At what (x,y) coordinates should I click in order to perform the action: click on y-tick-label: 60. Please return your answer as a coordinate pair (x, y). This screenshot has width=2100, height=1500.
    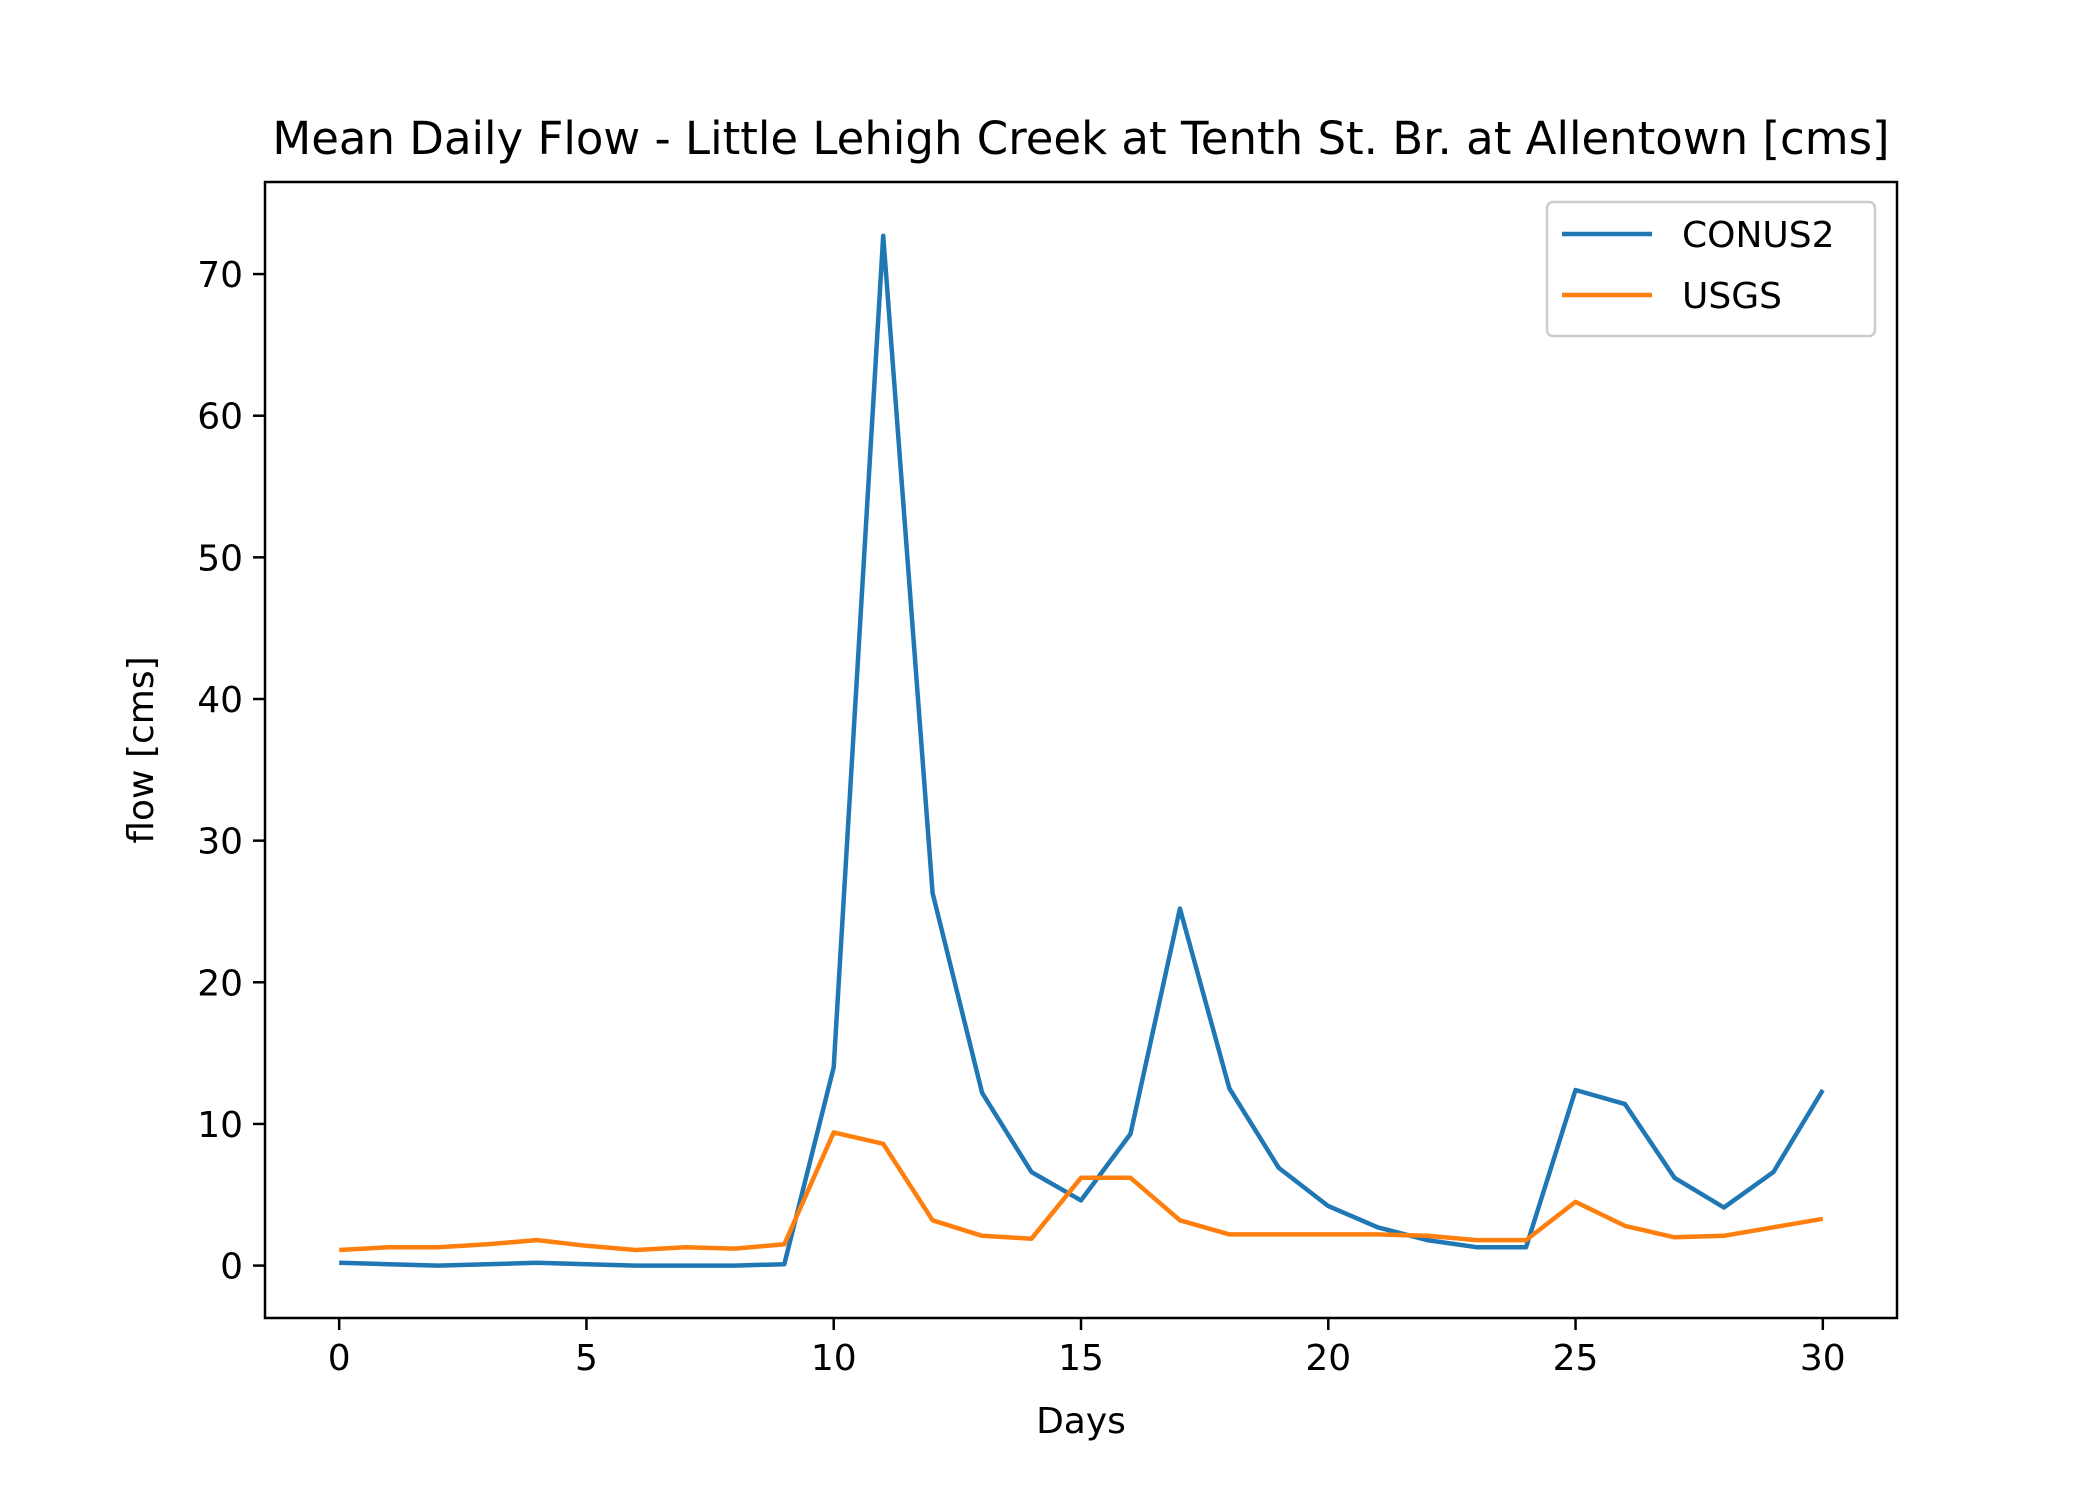
    Looking at the image, I should click on (220, 417).